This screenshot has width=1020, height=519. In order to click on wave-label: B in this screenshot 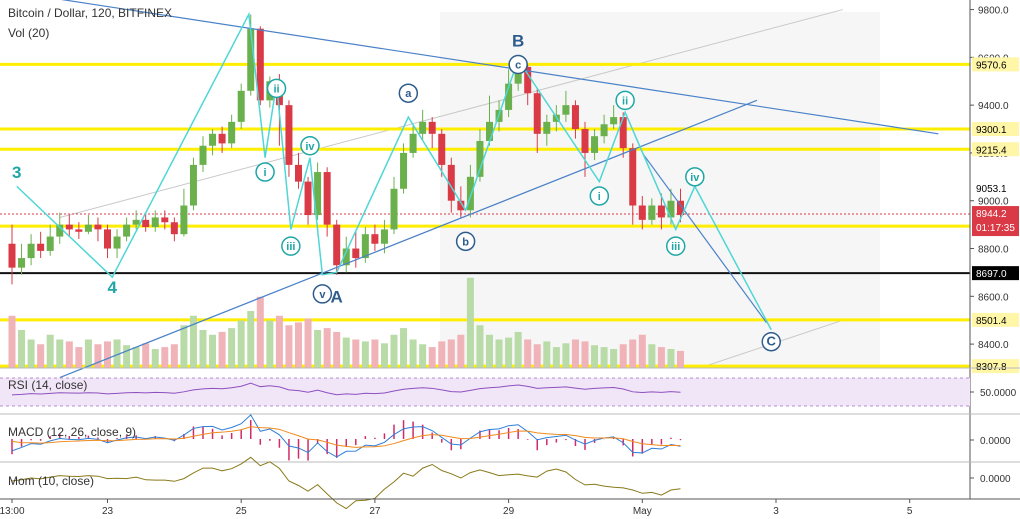, I will do `click(518, 41)`.